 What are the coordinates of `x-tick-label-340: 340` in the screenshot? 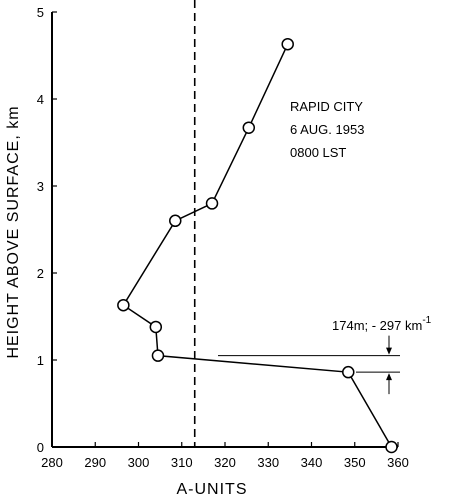 It's located at (312, 462).